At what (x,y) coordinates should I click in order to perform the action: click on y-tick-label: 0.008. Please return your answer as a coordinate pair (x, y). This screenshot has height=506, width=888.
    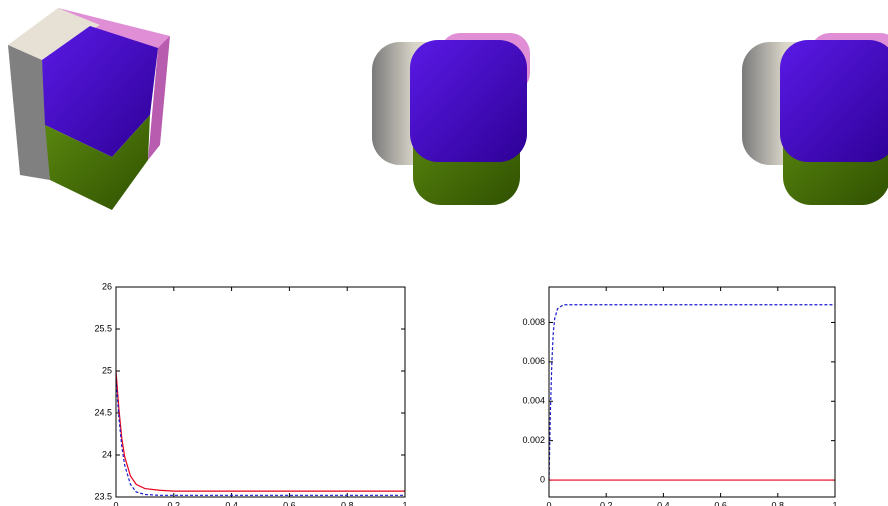
    Looking at the image, I should click on (533, 322).